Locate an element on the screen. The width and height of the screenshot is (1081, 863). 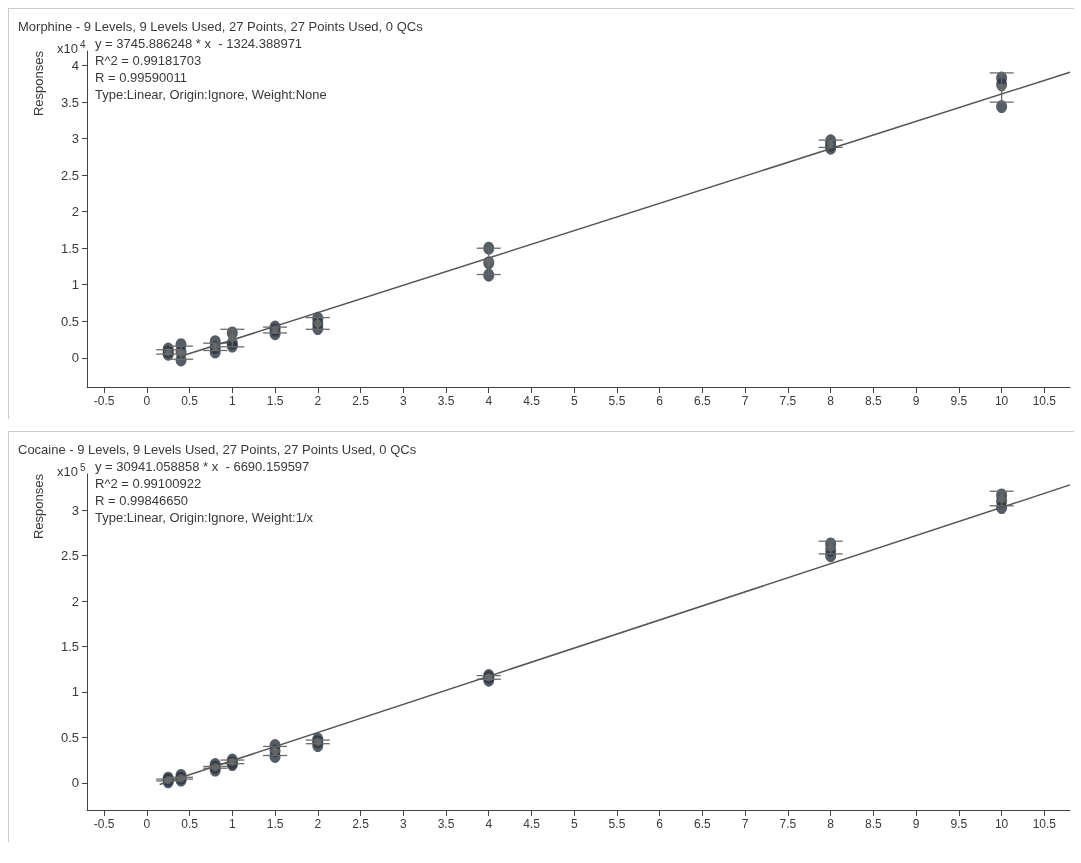
y-tick-label: 4 is located at coordinates (75, 66).